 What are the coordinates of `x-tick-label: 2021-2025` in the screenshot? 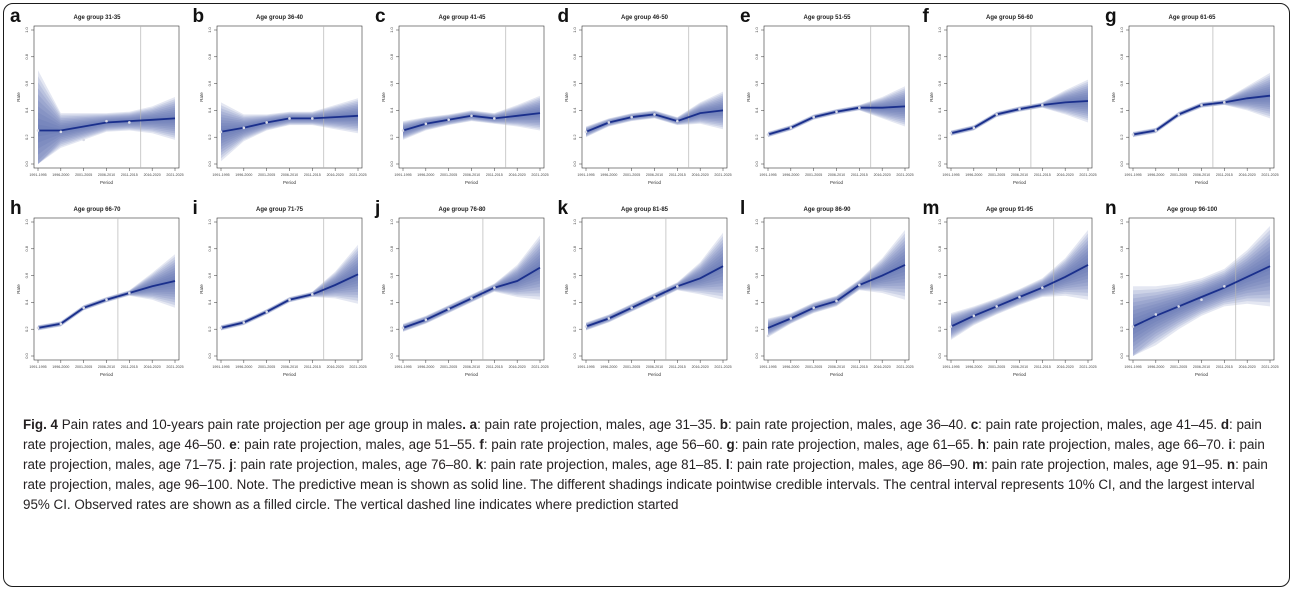 It's located at (1269, 367).